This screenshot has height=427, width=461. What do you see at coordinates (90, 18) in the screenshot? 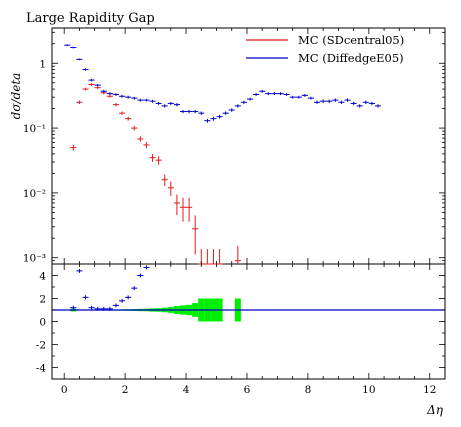
I see `chart-title: Large Rapidity Gap` at bounding box center [90, 18].